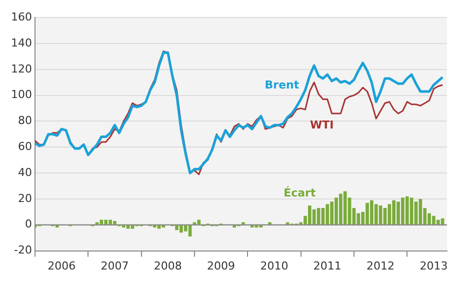 Image resolution: width=459 pixels, height=284 pixels. Describe the element at coordinates (25, 172) in the screenshot. I see `y-tick-label: 40` at that location.